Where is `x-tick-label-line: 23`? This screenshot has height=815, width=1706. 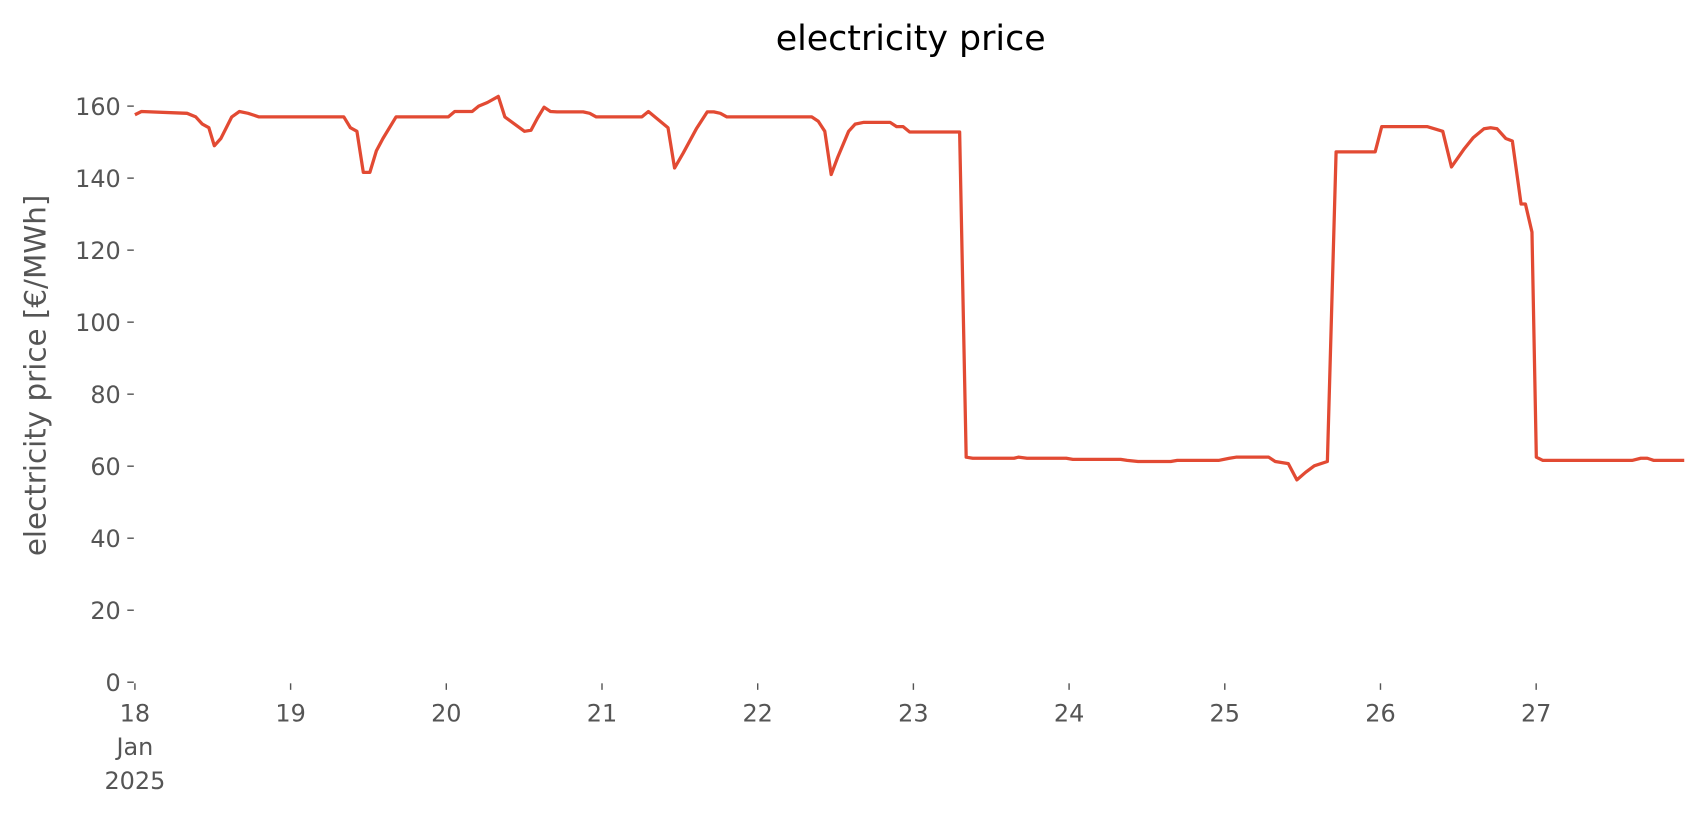
x-tick-label-line: 23 is located at coordinates (913, 713).